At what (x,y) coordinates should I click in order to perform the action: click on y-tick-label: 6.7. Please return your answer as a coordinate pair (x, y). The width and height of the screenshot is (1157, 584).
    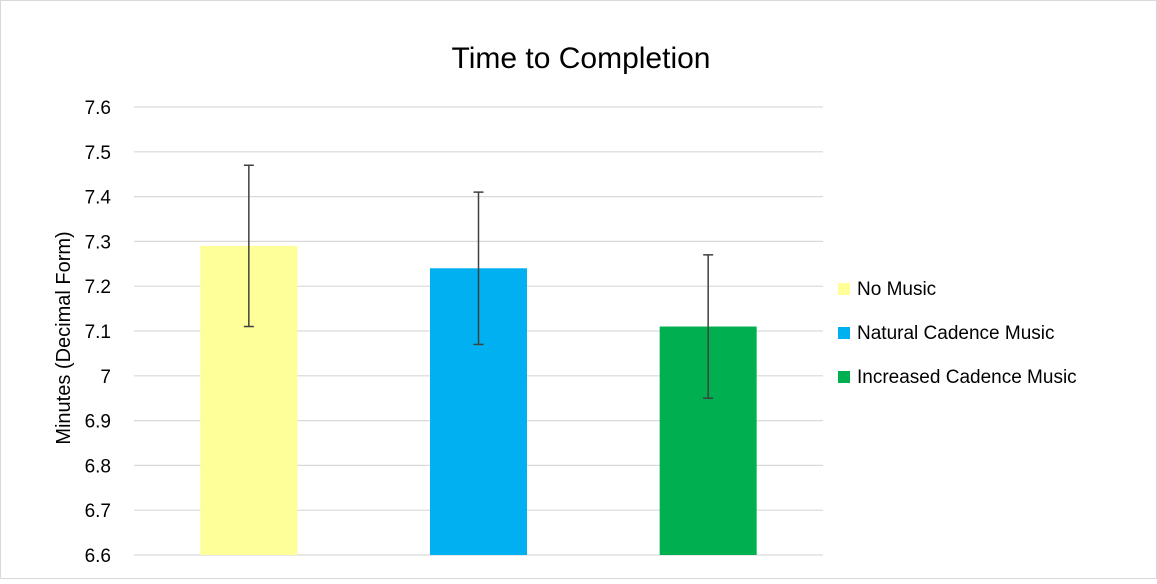
    Looking at the image, I should click on (98, 511).